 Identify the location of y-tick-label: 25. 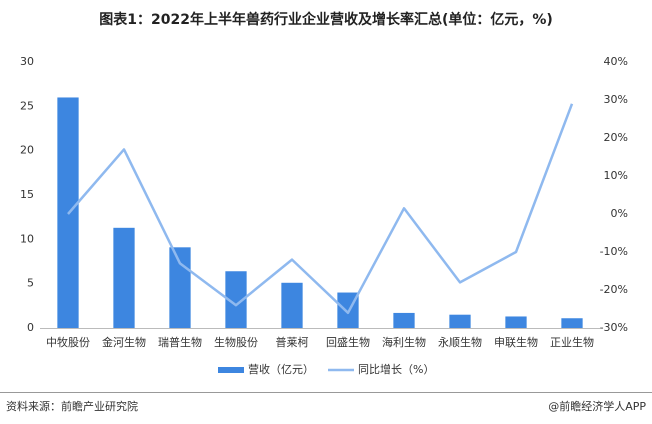
(27, 105).